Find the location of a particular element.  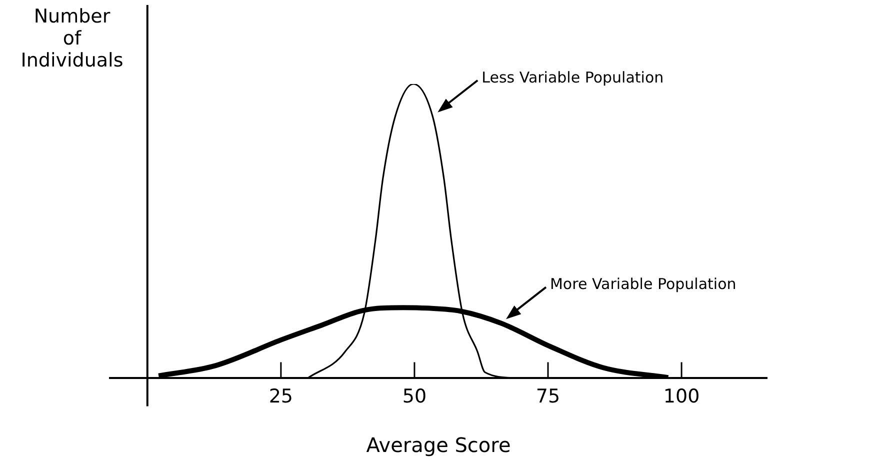

x-tick-label: 100 is located at coordinates (681, 397).